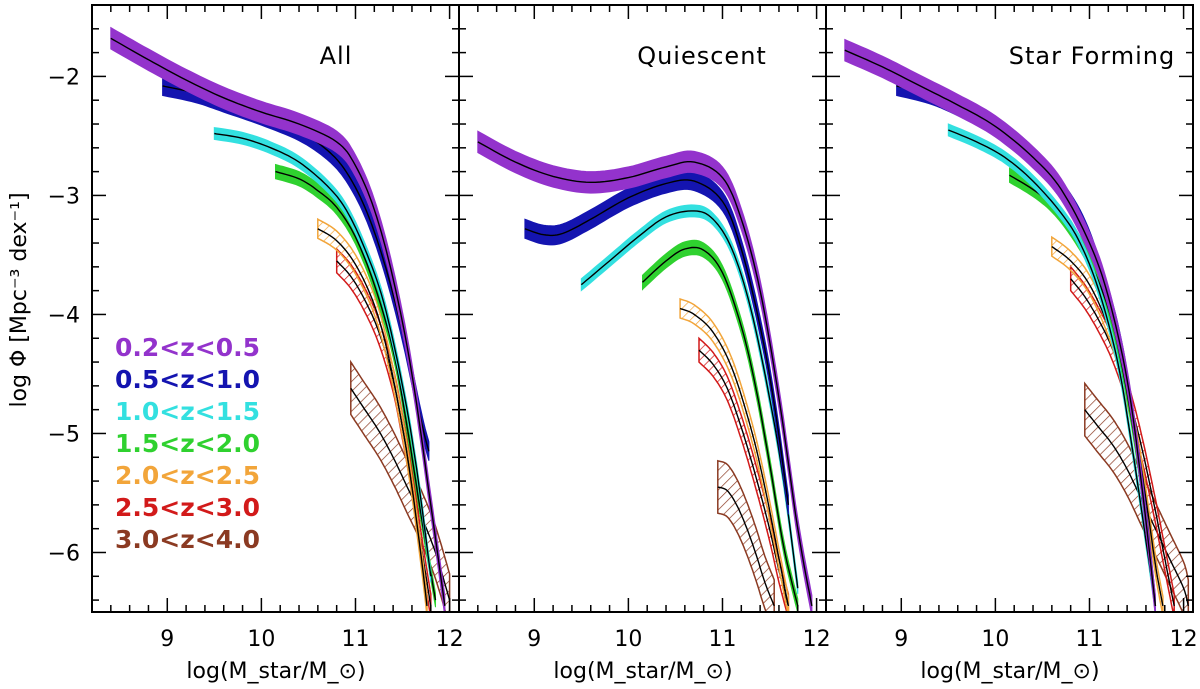 The width and height of the screenshot is (1200, 689). Describe the element at coordinates (64, 77) in the screenshot. I see `y-tick-label: −2` at that location.